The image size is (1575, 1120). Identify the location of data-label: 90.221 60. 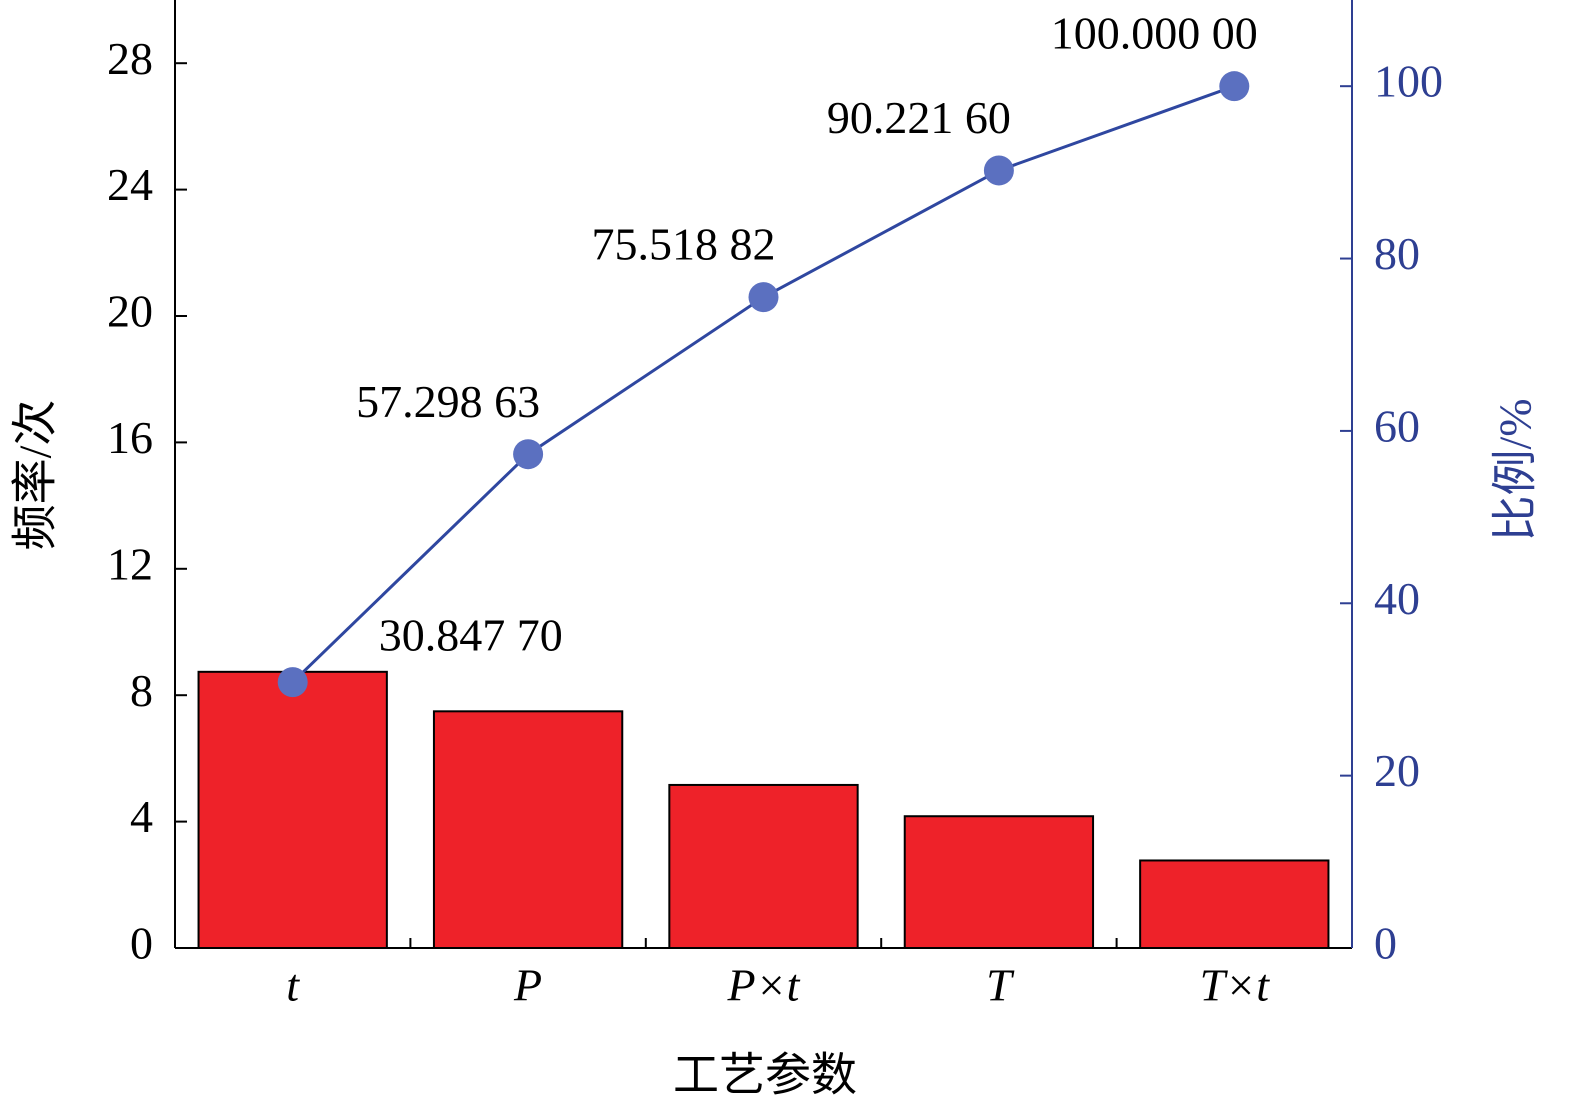
(919, 117).